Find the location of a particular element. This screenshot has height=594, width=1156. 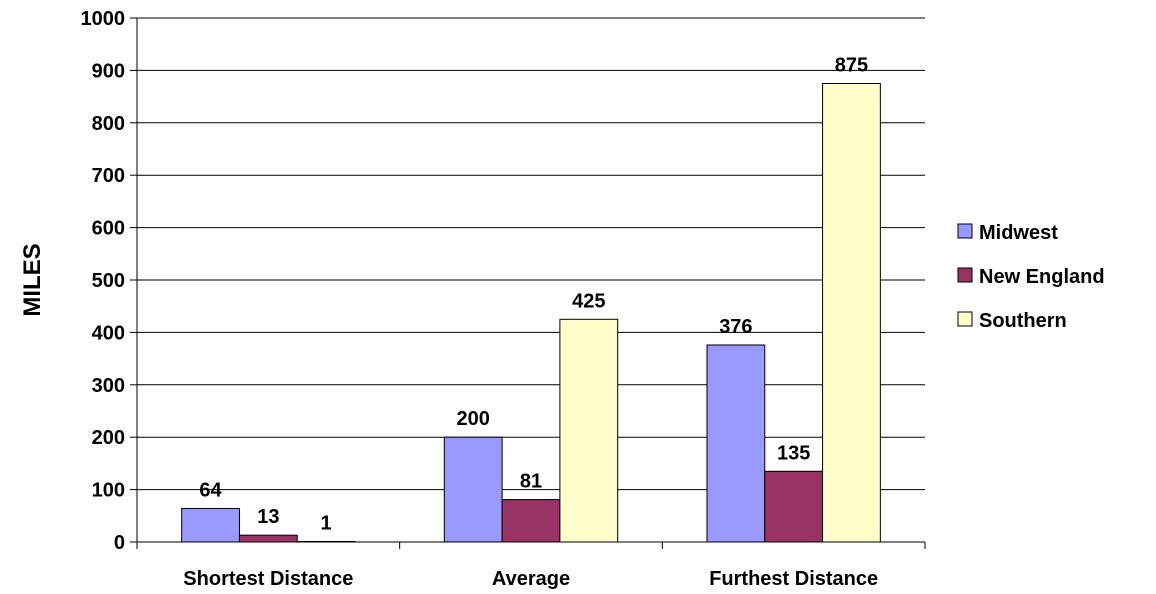

y-tick-label: 200 is located at coordinates (108, 438).